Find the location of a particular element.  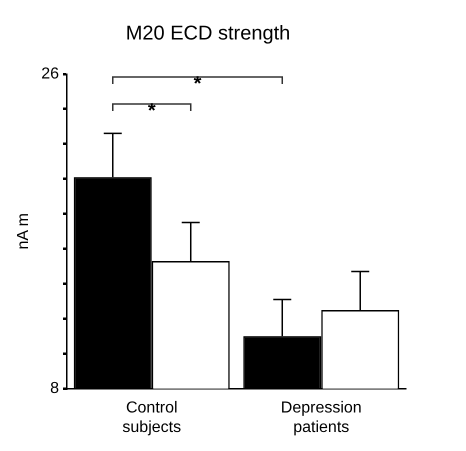

chart-title: M20 ECD strength is located at coordinates (208, 33).